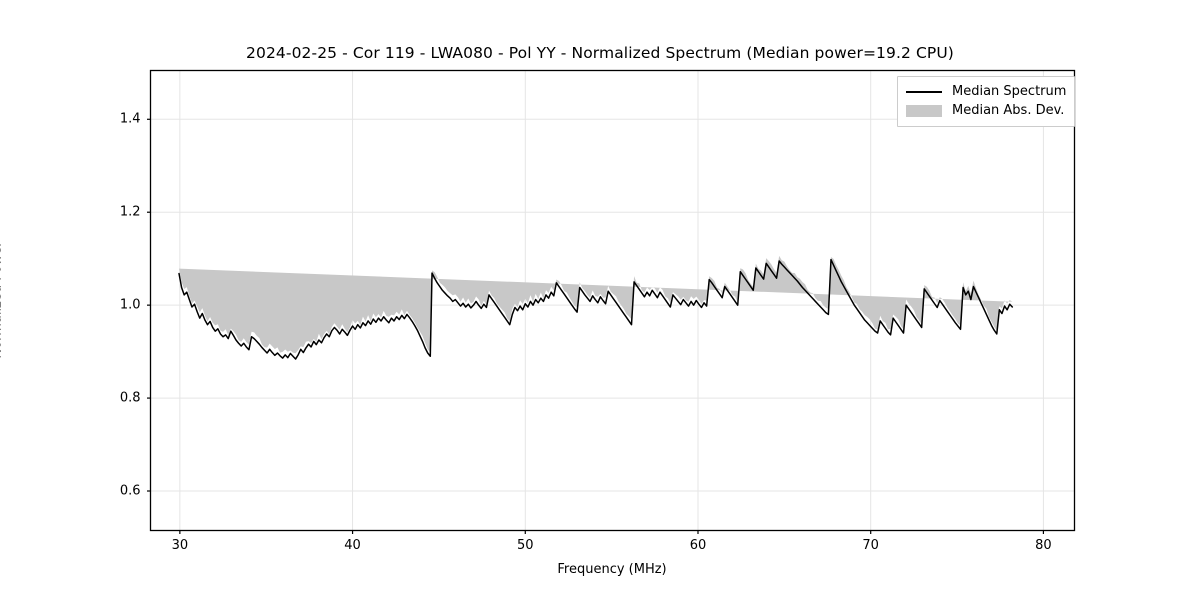 The height and width of the screenshot is (600, 1200). Describe the element at coordinates (525, 545) in the screenshot. I see `x-tick-label: 50` at that location.